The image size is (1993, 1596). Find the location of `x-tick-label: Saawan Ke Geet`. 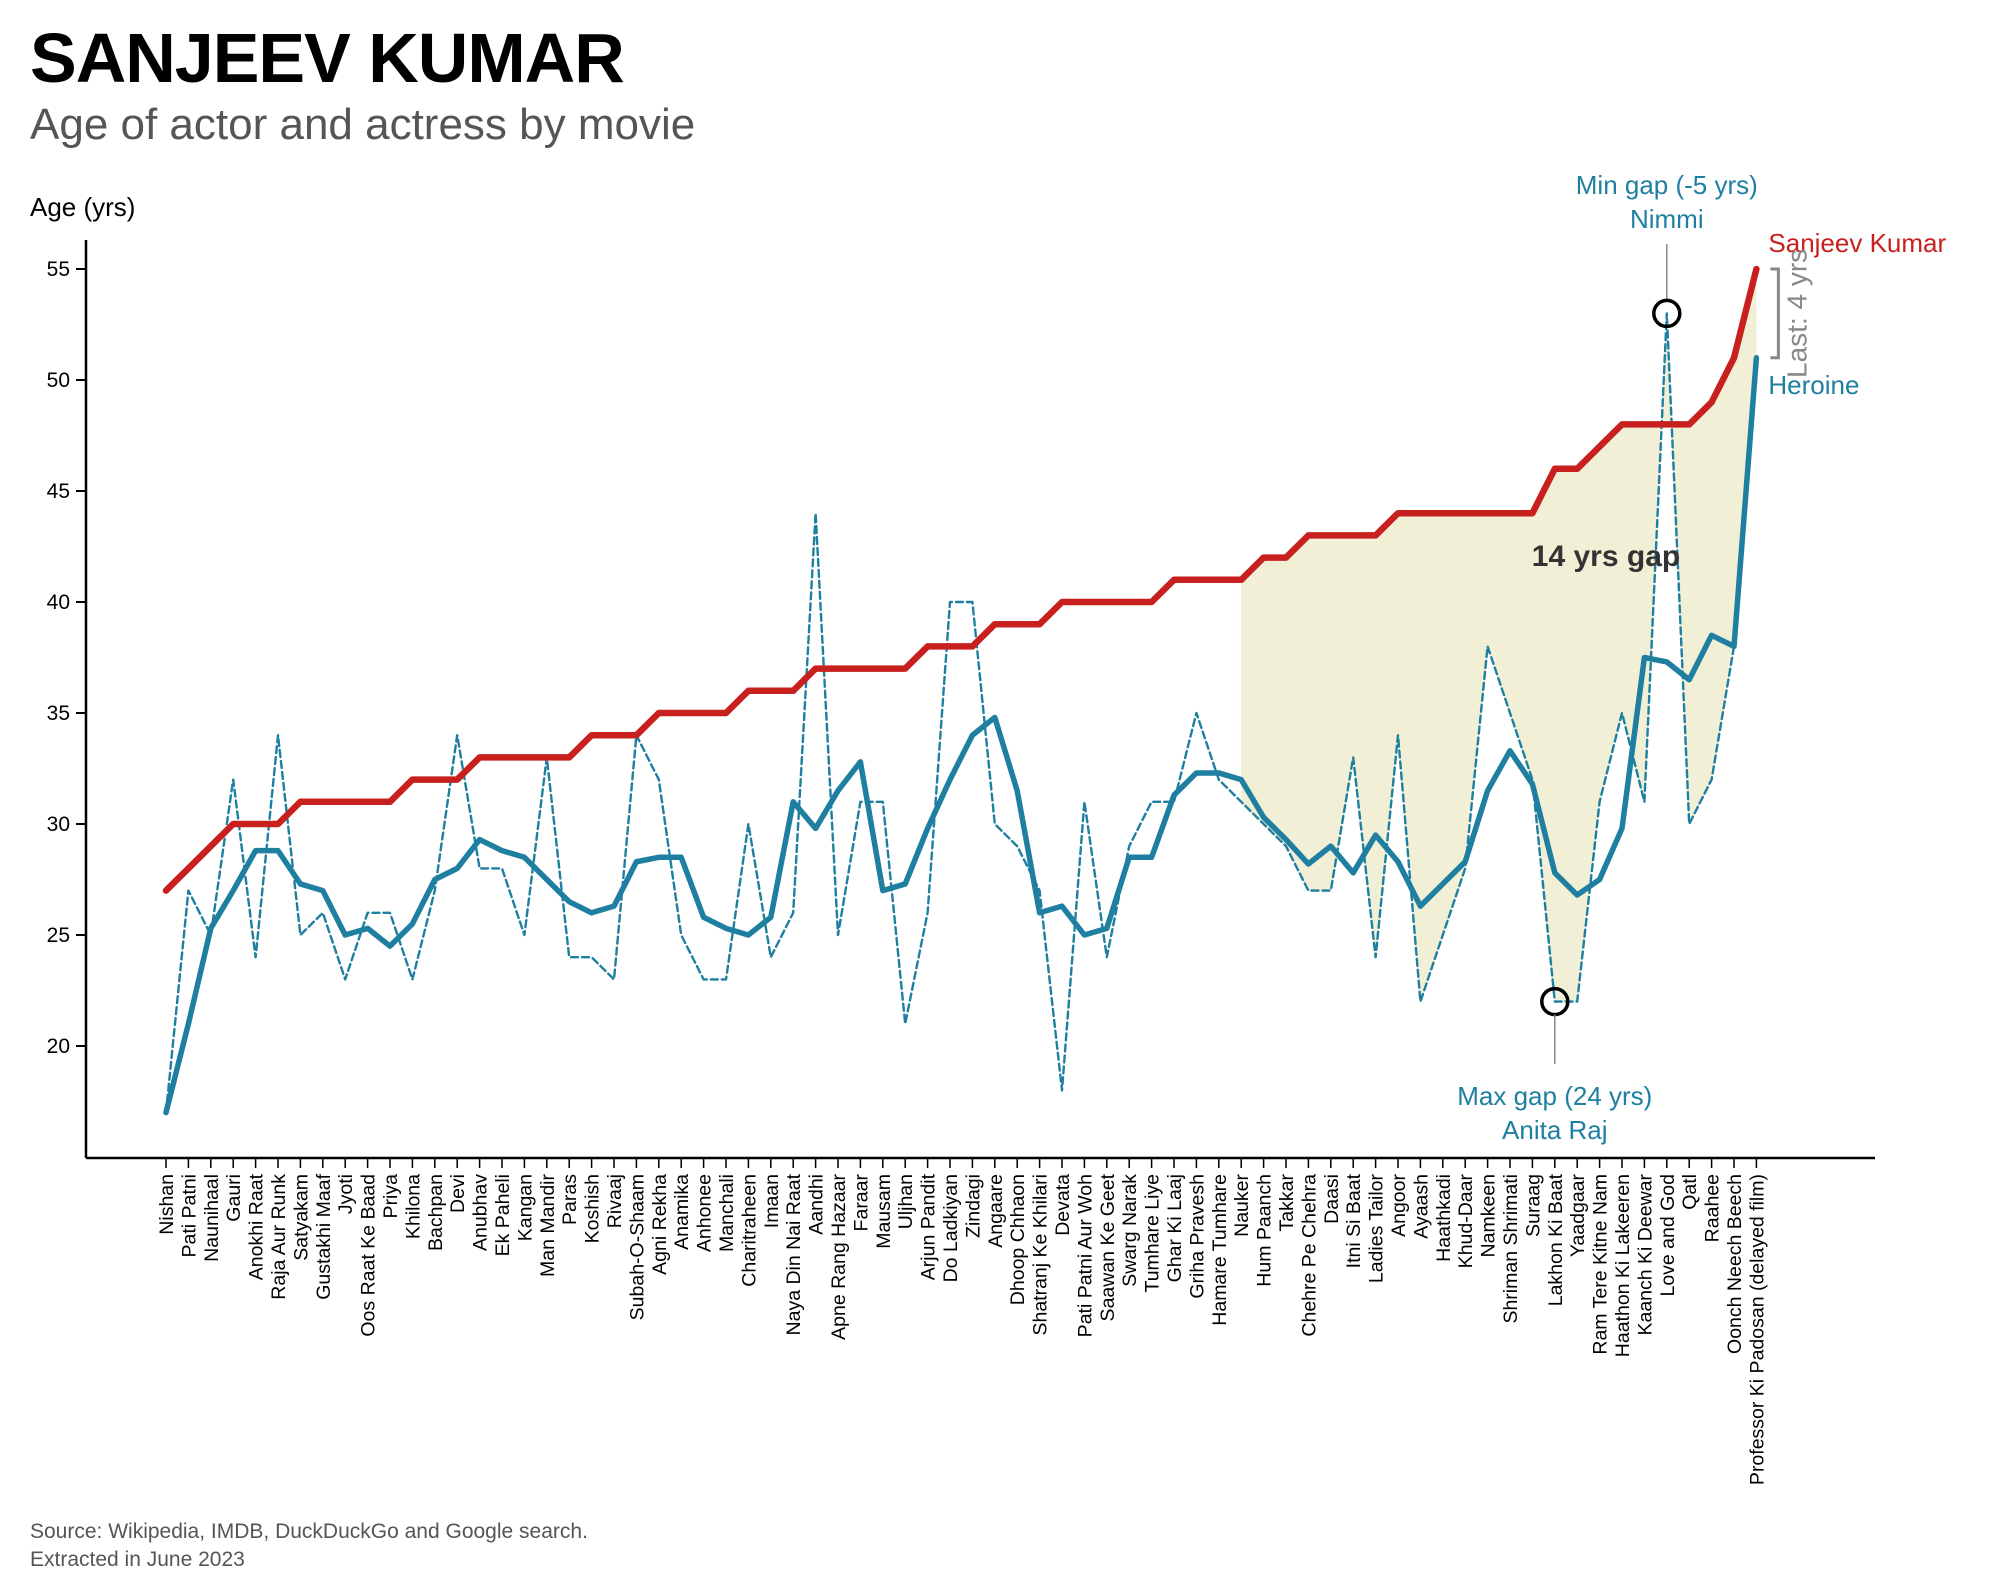

x-tick-label: Saawan Ke Geet is located at coordinates (1108, 1247).